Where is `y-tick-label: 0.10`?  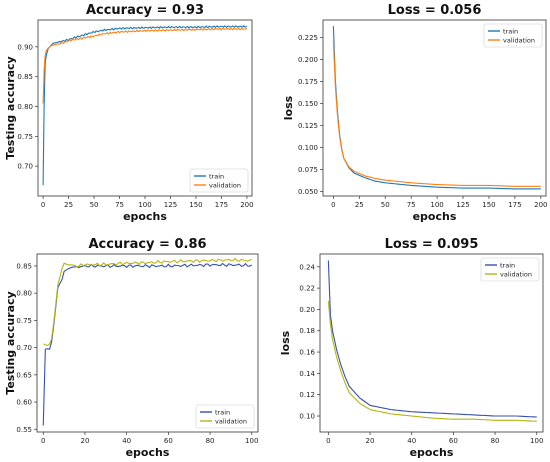
y-tick-label: 0.10 is located at coordinates (307, 417).